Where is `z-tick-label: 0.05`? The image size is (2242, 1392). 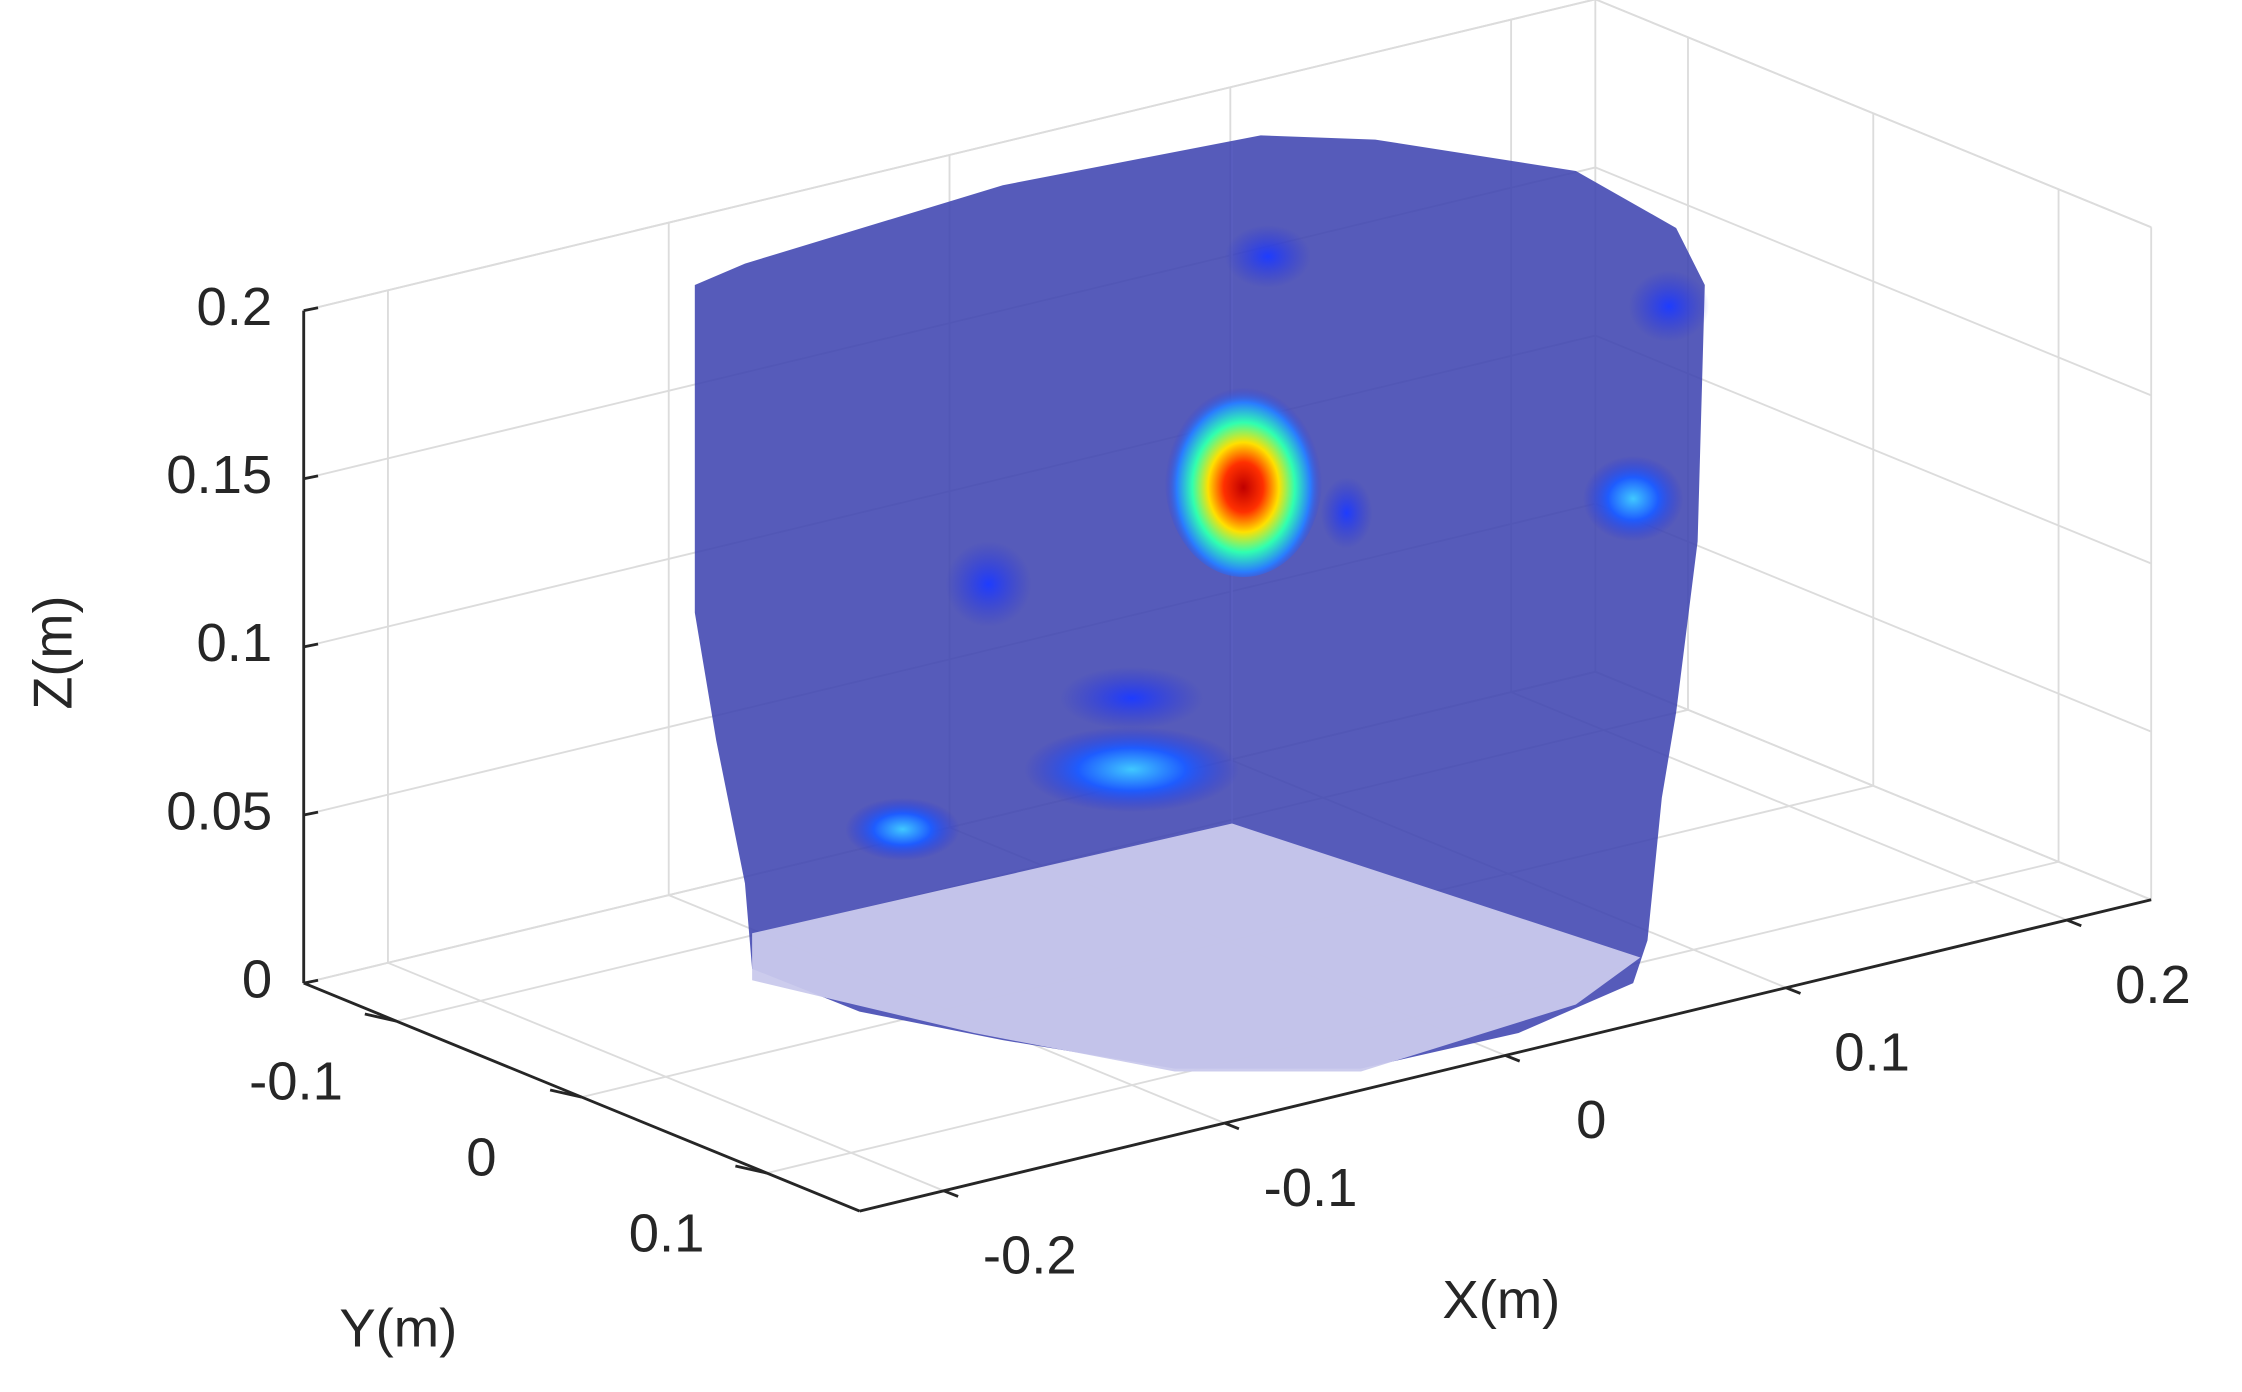 z-tick-label: 0.05 is located at coordinates (219, 810).